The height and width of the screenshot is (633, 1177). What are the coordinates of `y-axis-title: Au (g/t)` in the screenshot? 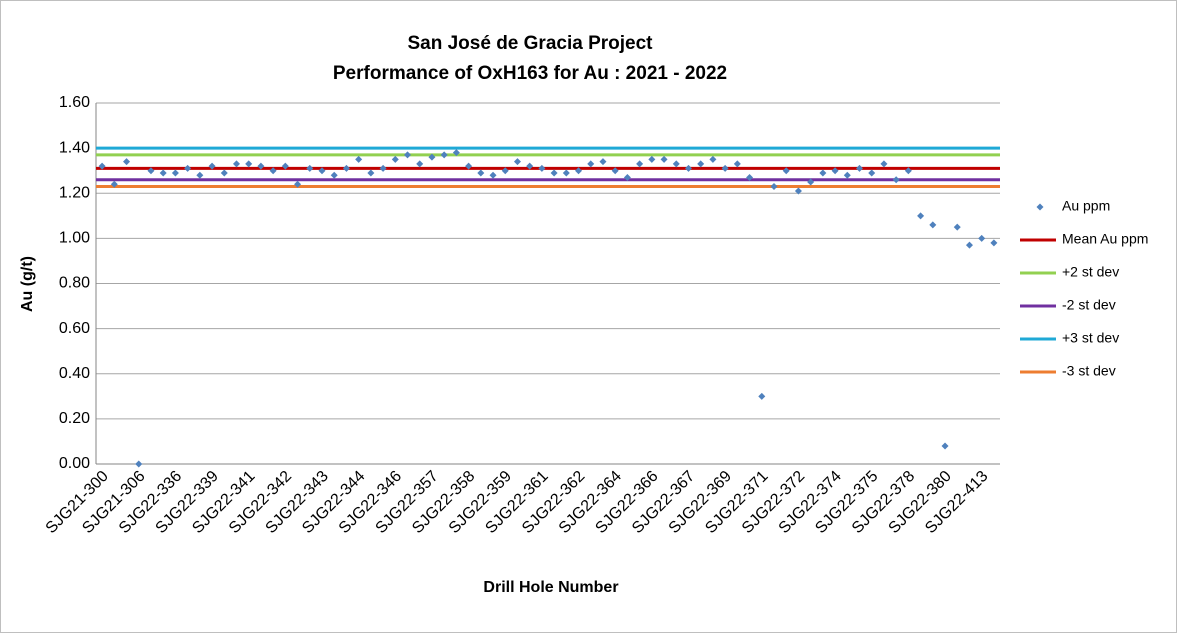 It's located at (27, 284).